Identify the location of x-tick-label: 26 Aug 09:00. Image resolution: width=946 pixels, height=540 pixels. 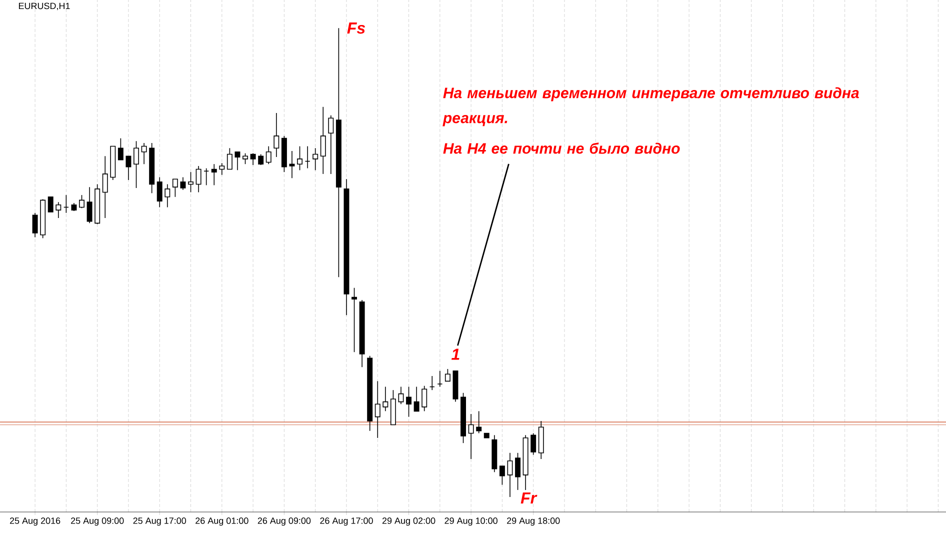
(284, 522).